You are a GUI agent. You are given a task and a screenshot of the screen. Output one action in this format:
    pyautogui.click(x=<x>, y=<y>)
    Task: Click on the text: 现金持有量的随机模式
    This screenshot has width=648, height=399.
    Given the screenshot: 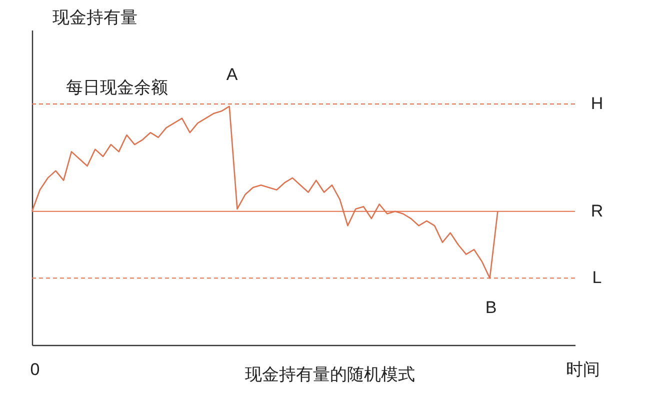 What is the action you would take?
    pyautogui.click(x=330, y=374)
    